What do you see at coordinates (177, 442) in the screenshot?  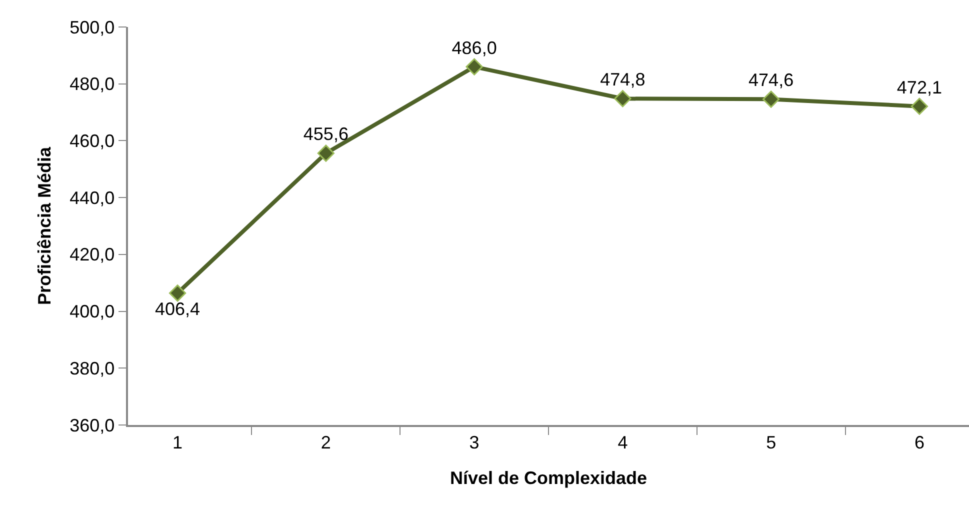 I see `x-tick-label: 1` at bounding box center [177, 442].